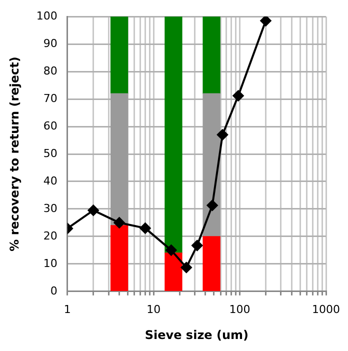  I want to click on x-tick-label: 1000, so click(326, 309).